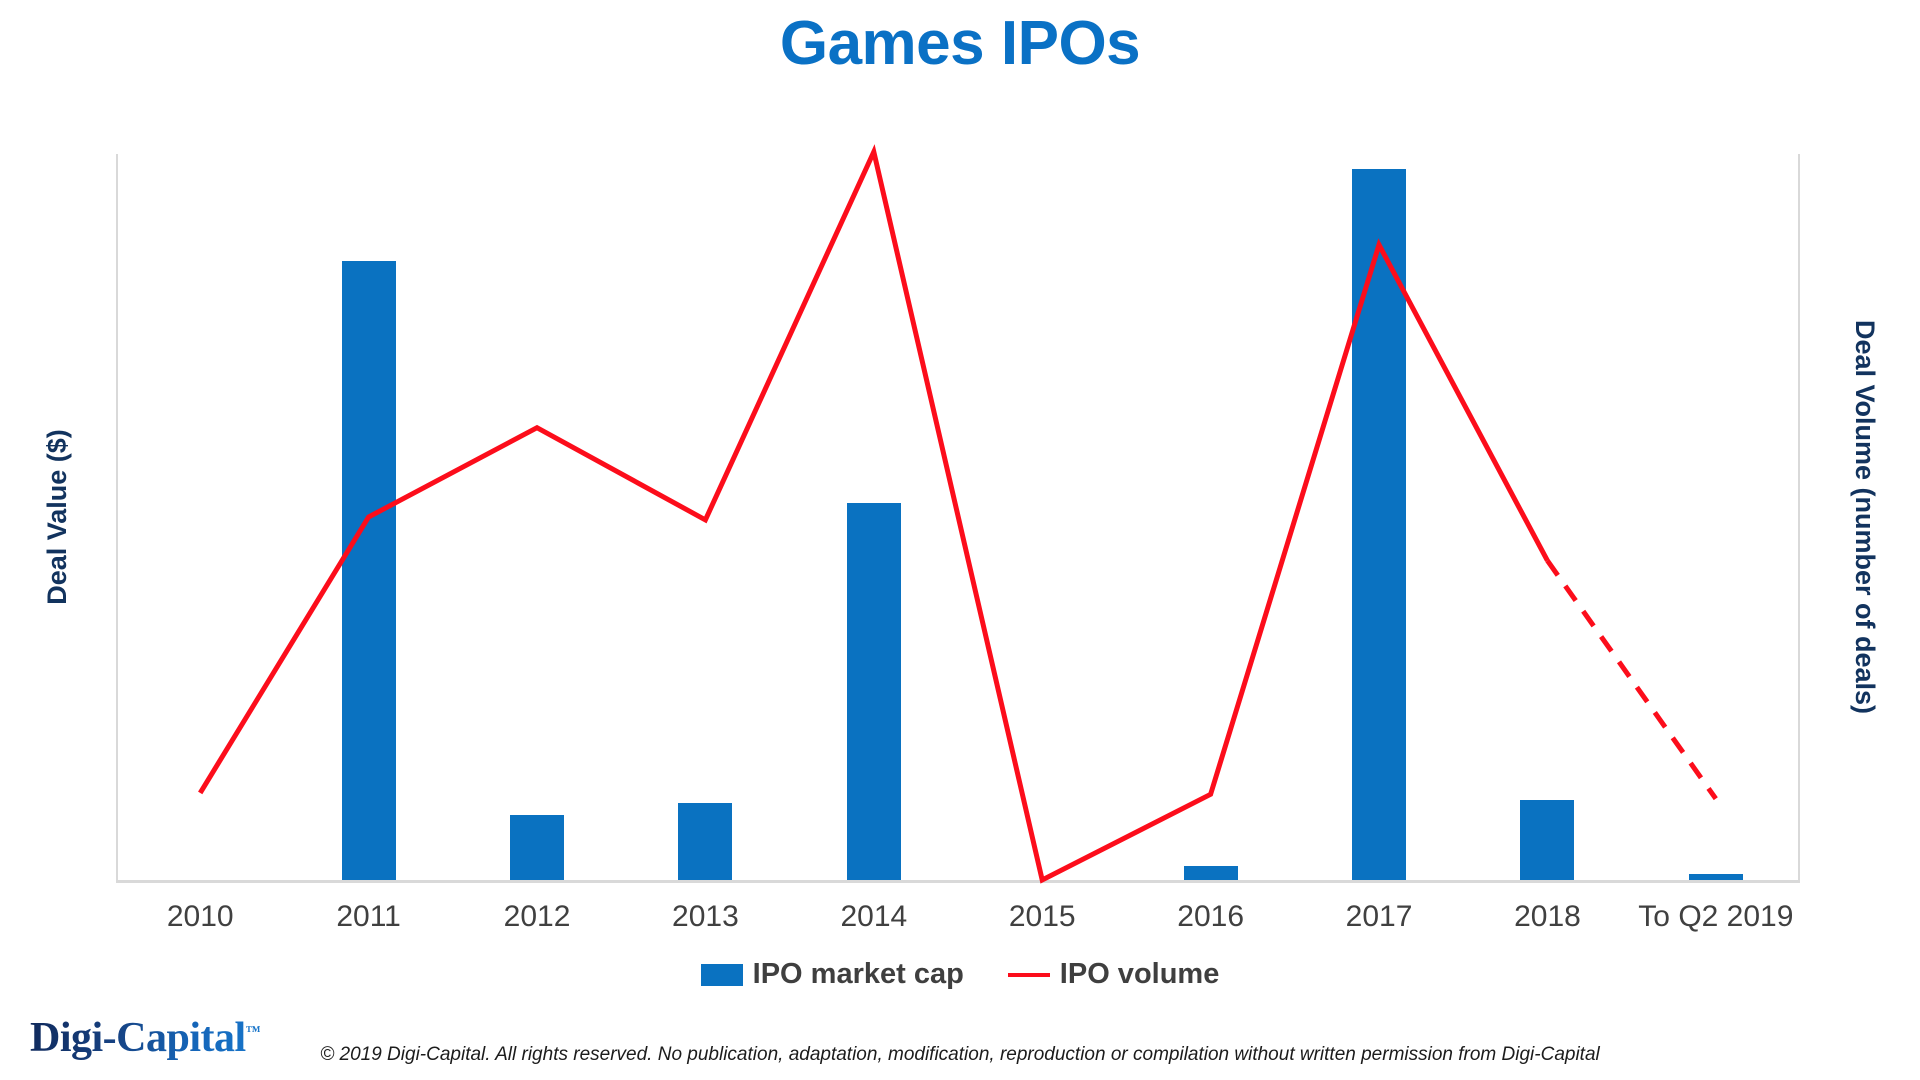 The height and width of the screenshot is (1080, 1920). I want to click on x-axis-tick-label: 2017, so click(1379, 916).